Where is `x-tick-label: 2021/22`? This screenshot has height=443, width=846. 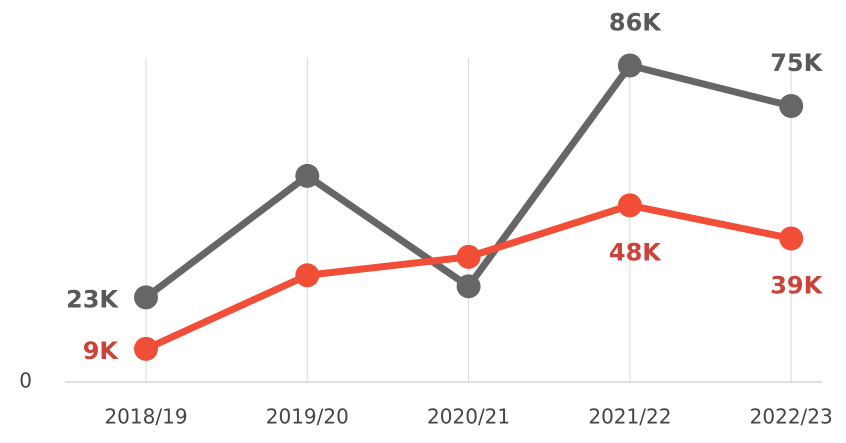
x-tick-label: 2021/22 is located at coordinates (629, 417).